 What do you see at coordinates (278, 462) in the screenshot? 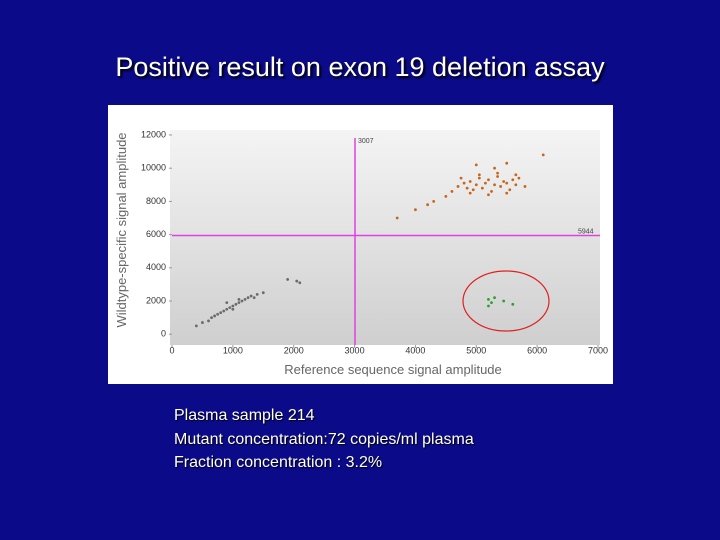
I see `note: Fraction concentration : 3.2%` at bounding box center [278, 462].